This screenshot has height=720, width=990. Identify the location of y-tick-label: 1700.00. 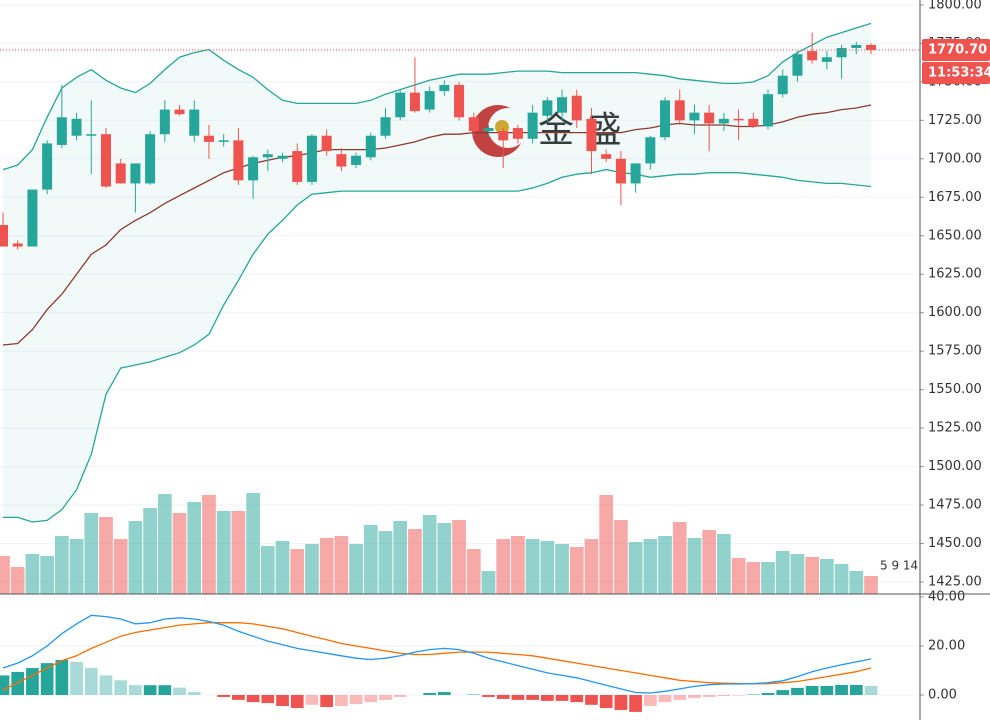
(955, 158).